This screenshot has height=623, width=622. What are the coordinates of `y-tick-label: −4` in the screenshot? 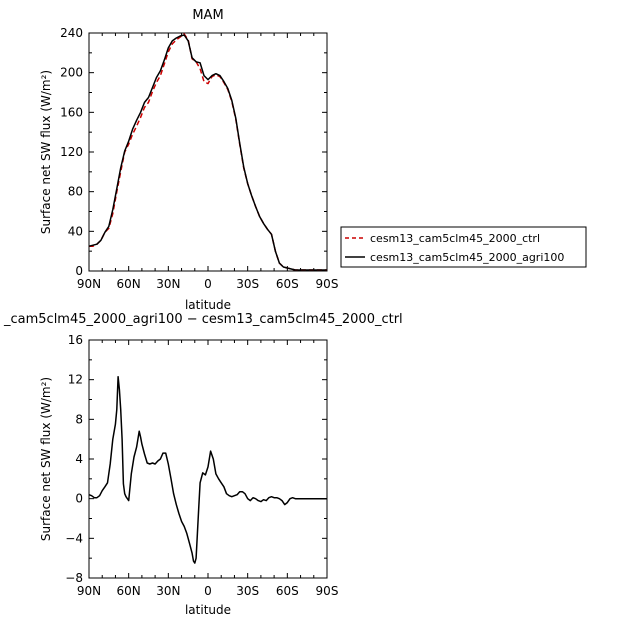 It's located at (74, 538).